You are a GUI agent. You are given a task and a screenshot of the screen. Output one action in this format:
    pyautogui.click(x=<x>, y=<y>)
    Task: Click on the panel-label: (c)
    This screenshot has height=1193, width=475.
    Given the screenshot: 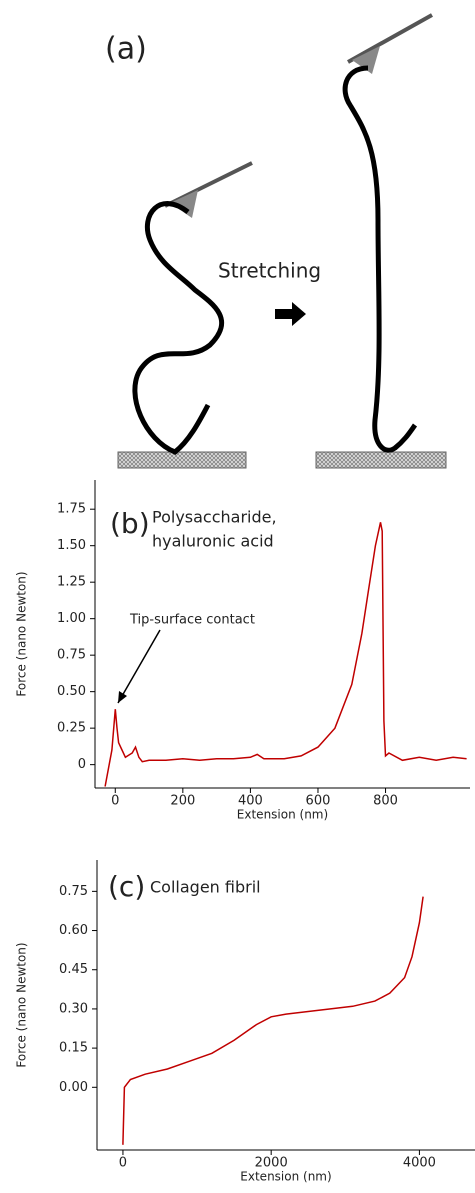 What is the action you would take?
    pyautogui.click(x=126, y=886)
    